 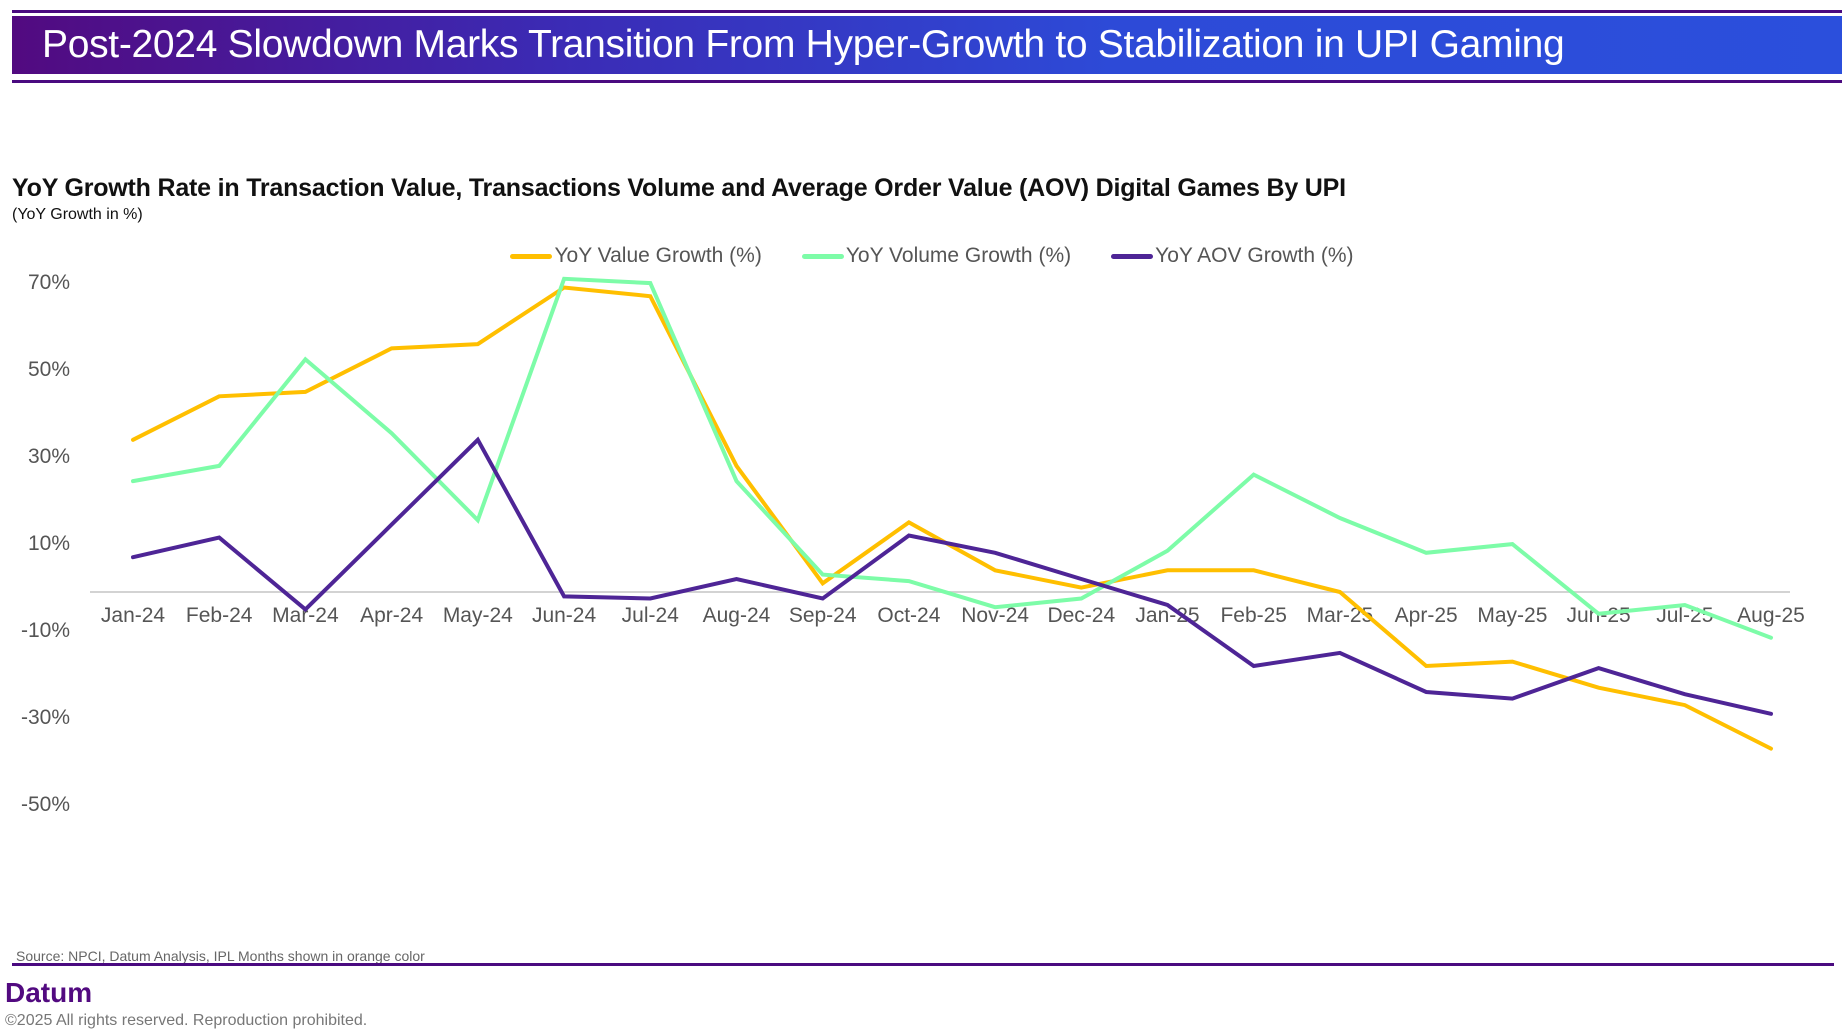 What do you see at coordinates (45, 630) in the screenshot?
I see `y-tick-label: -10%` at bounding box center [45, 630].